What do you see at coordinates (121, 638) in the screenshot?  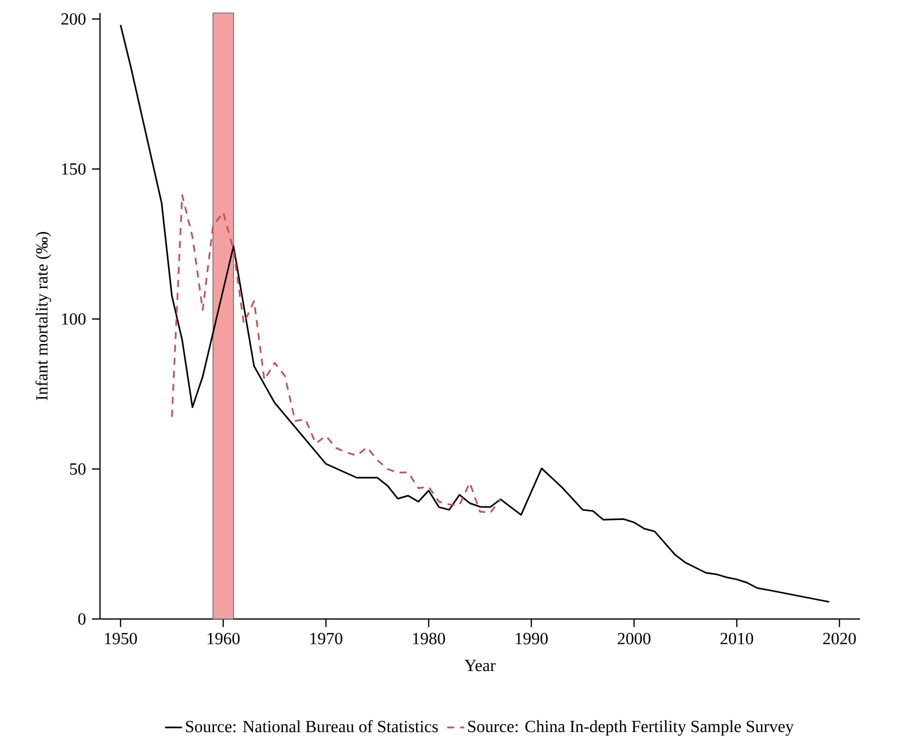 I see `x-tick-label: 1950` at bounding box center [121, 638].